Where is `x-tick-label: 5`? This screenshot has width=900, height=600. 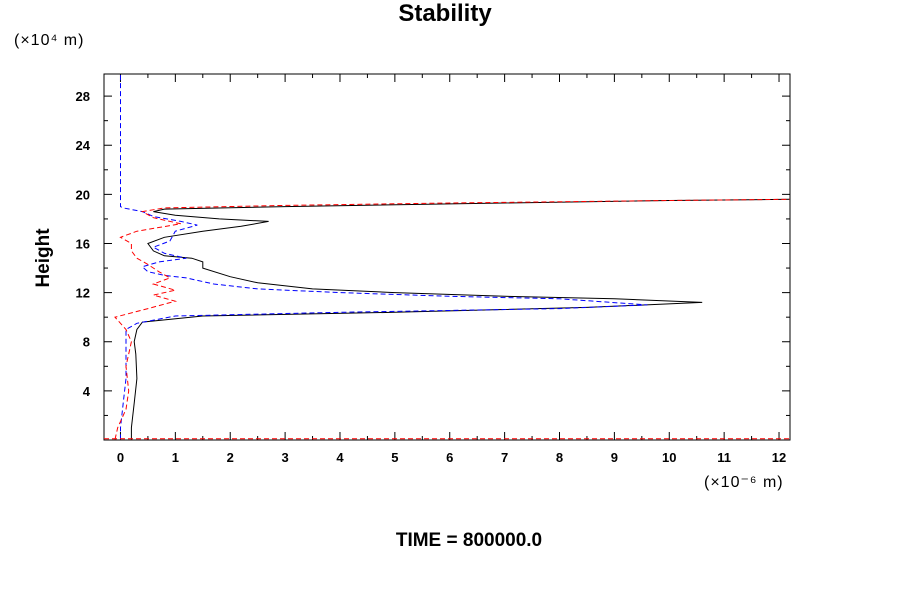
x-tick-label: 5 is located at coordinates (394, 457).